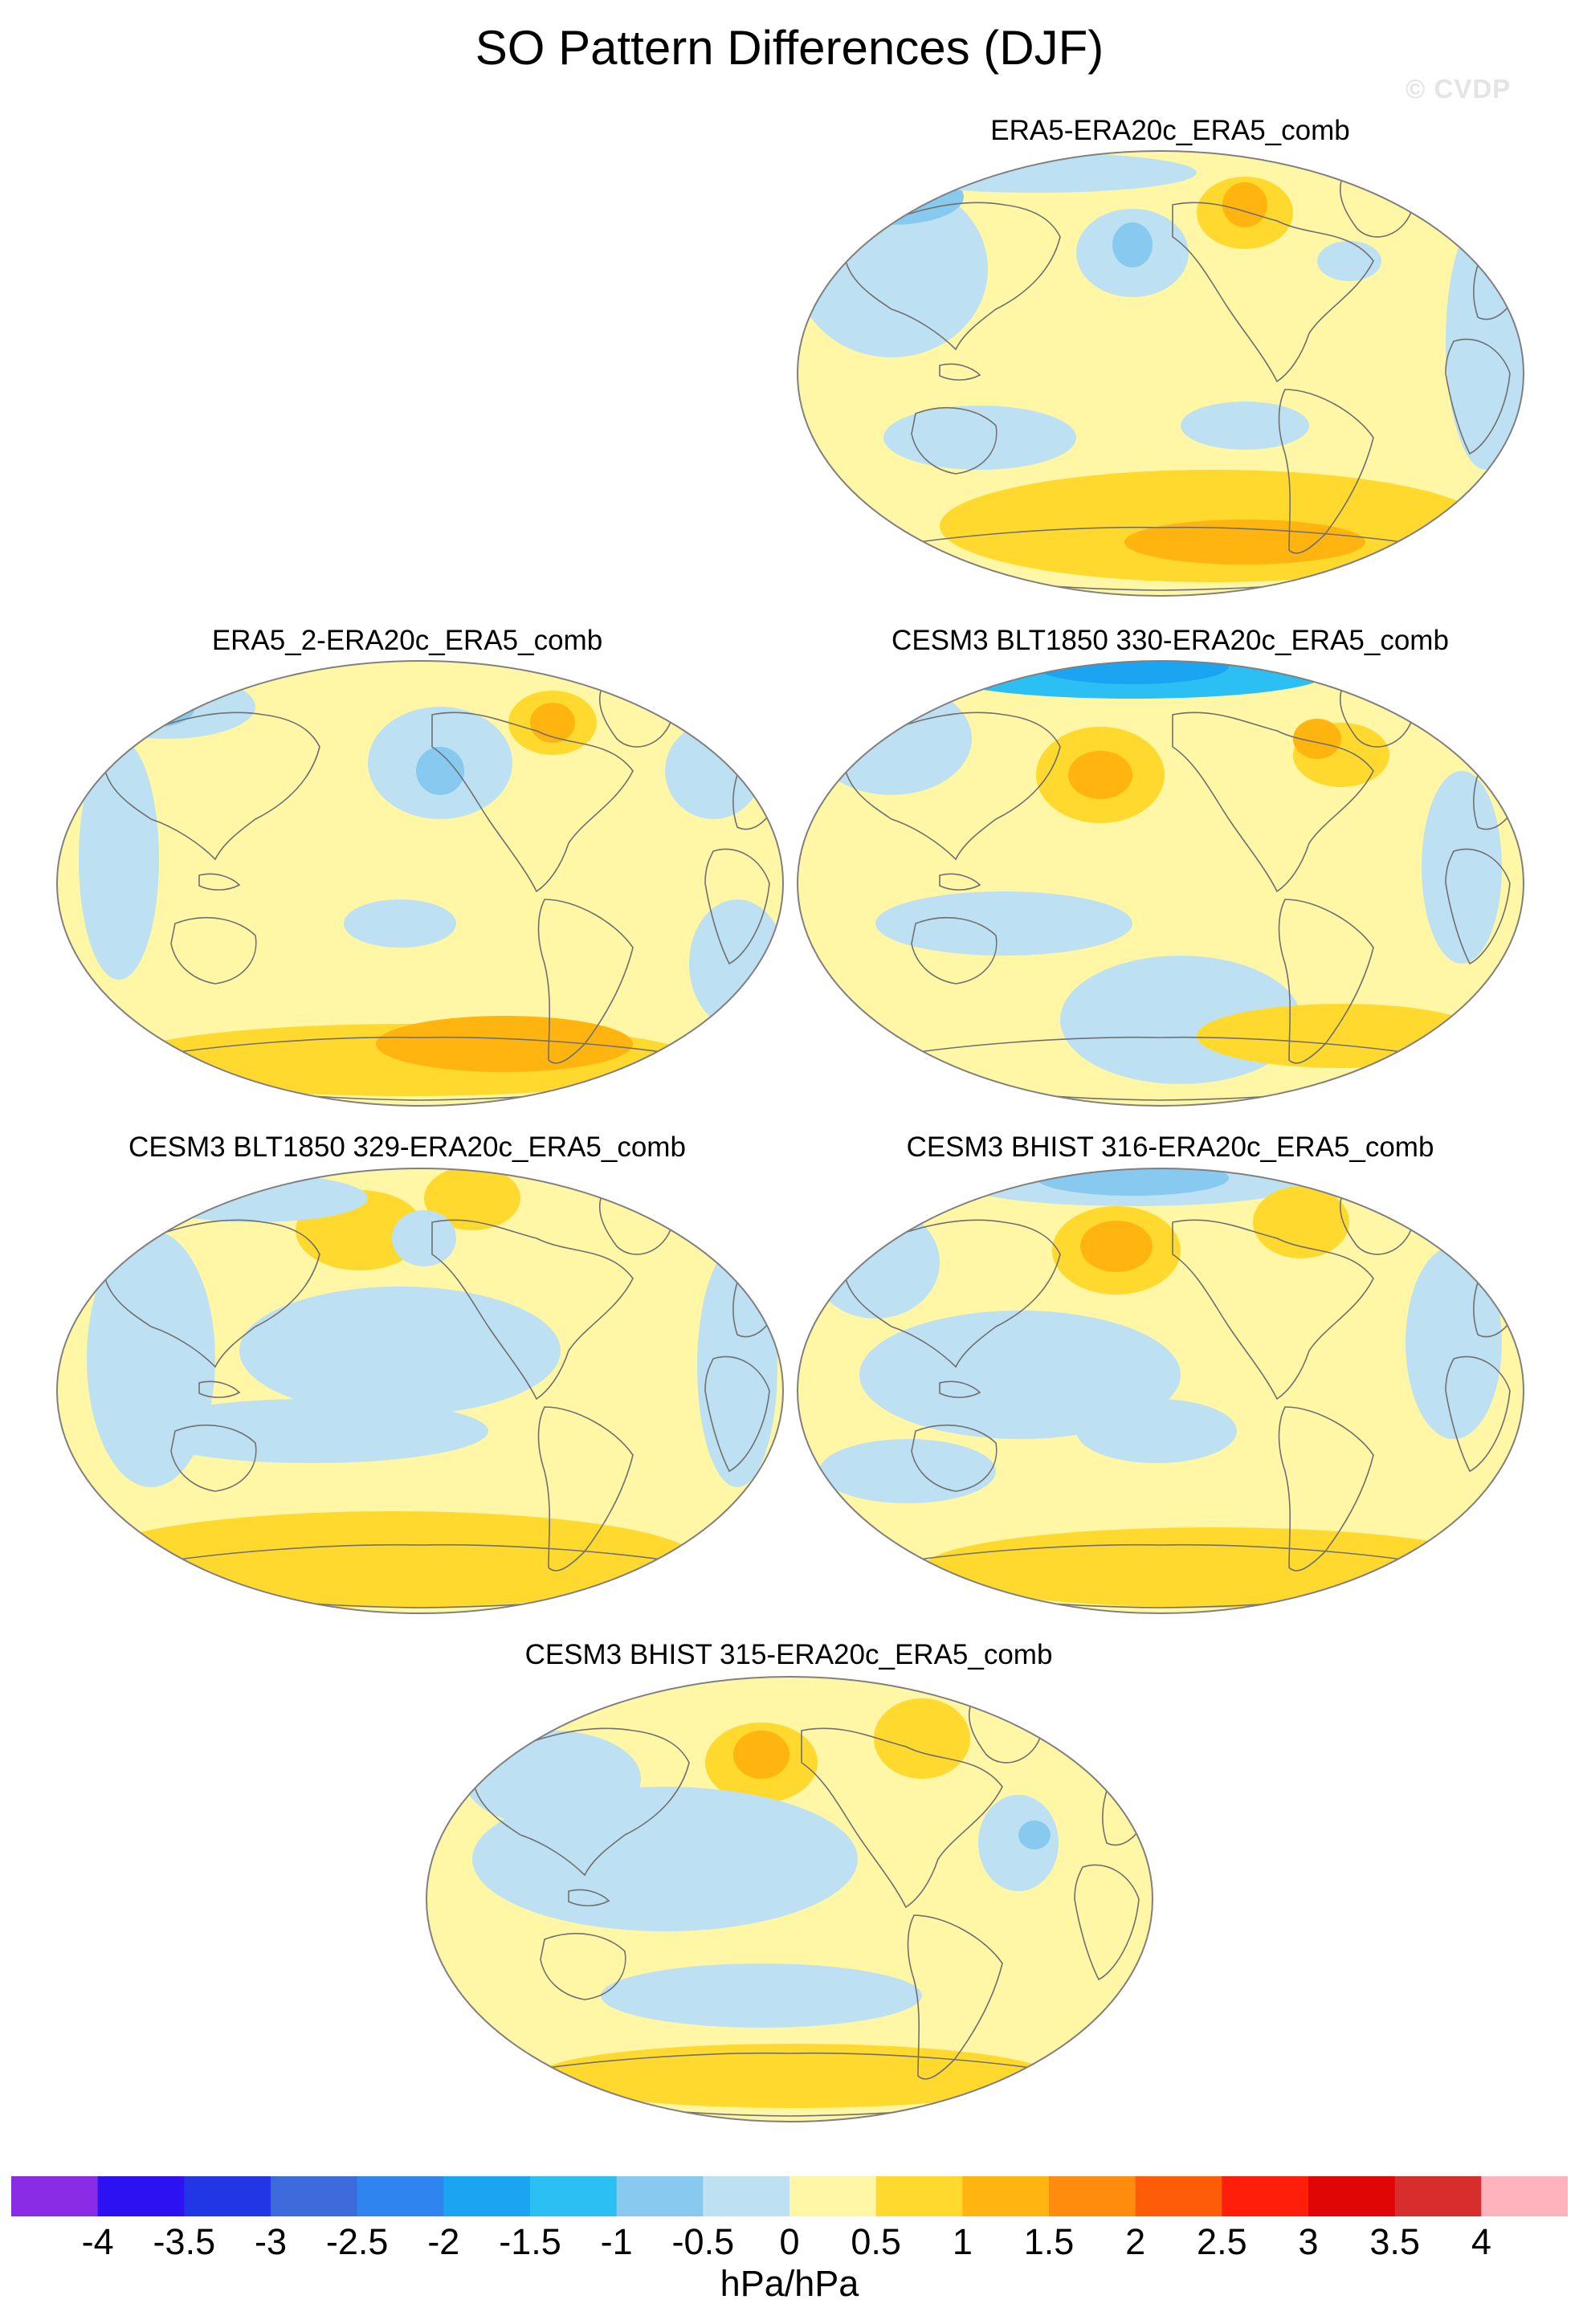 The height and width of the screenshot is (2324, 1579). I want to click on colorbar-tick-label: -2.5, so click(357, 2242).